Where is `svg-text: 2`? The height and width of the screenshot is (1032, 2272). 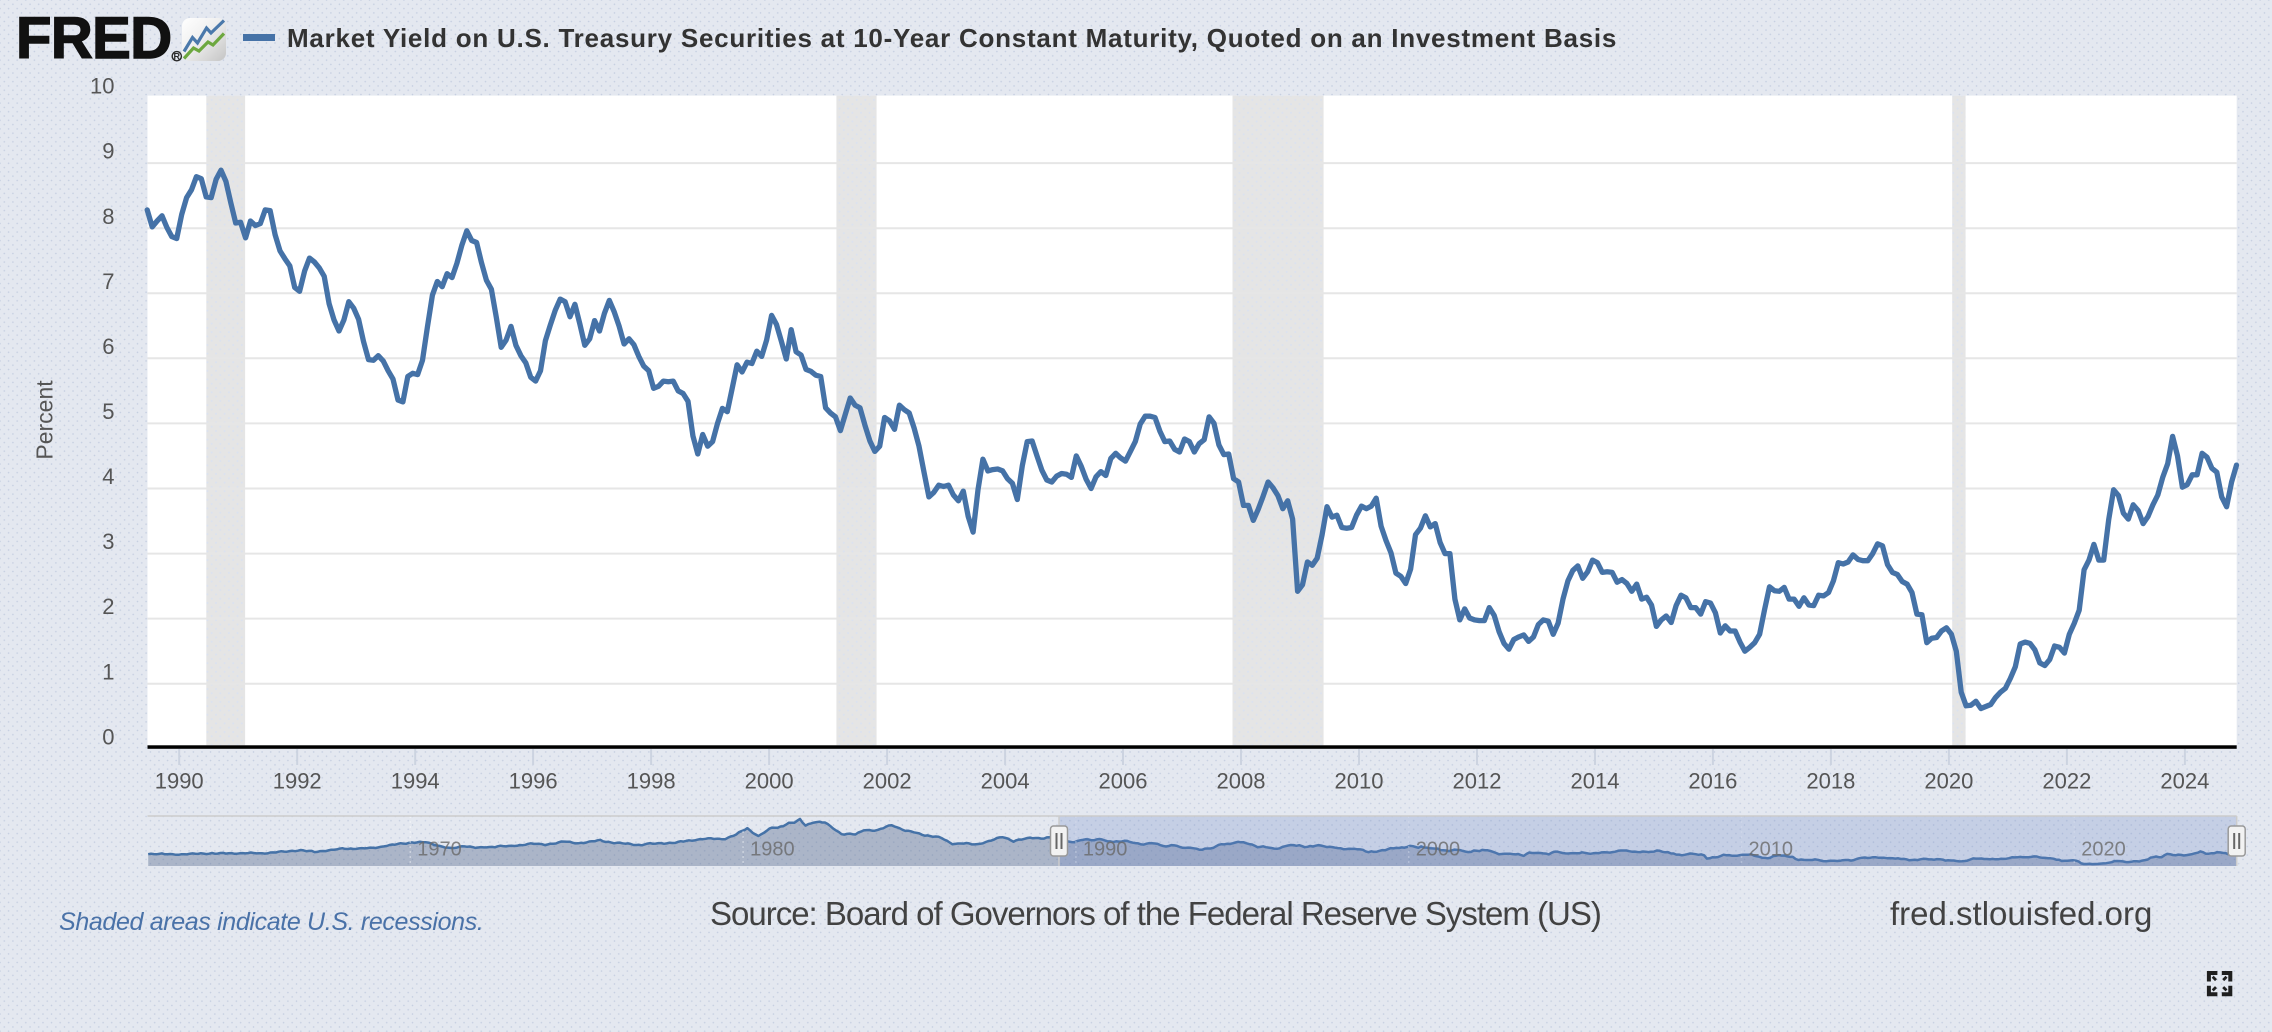
svg-text: 2 is located at coordinates (108, 606).